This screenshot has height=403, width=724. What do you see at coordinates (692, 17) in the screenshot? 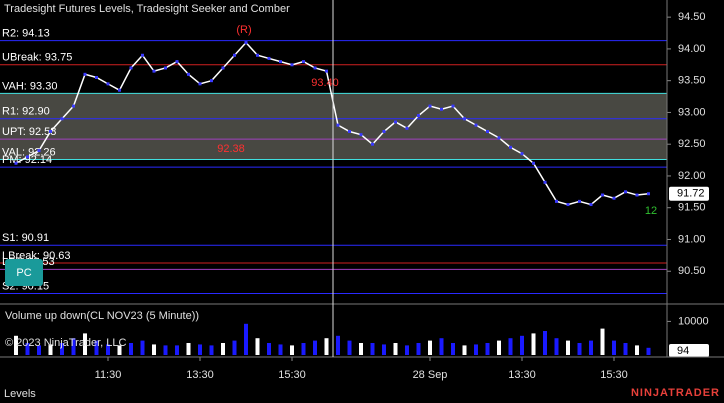
I see `y-tick-label: 94.50` at bounding box center [692, 17].